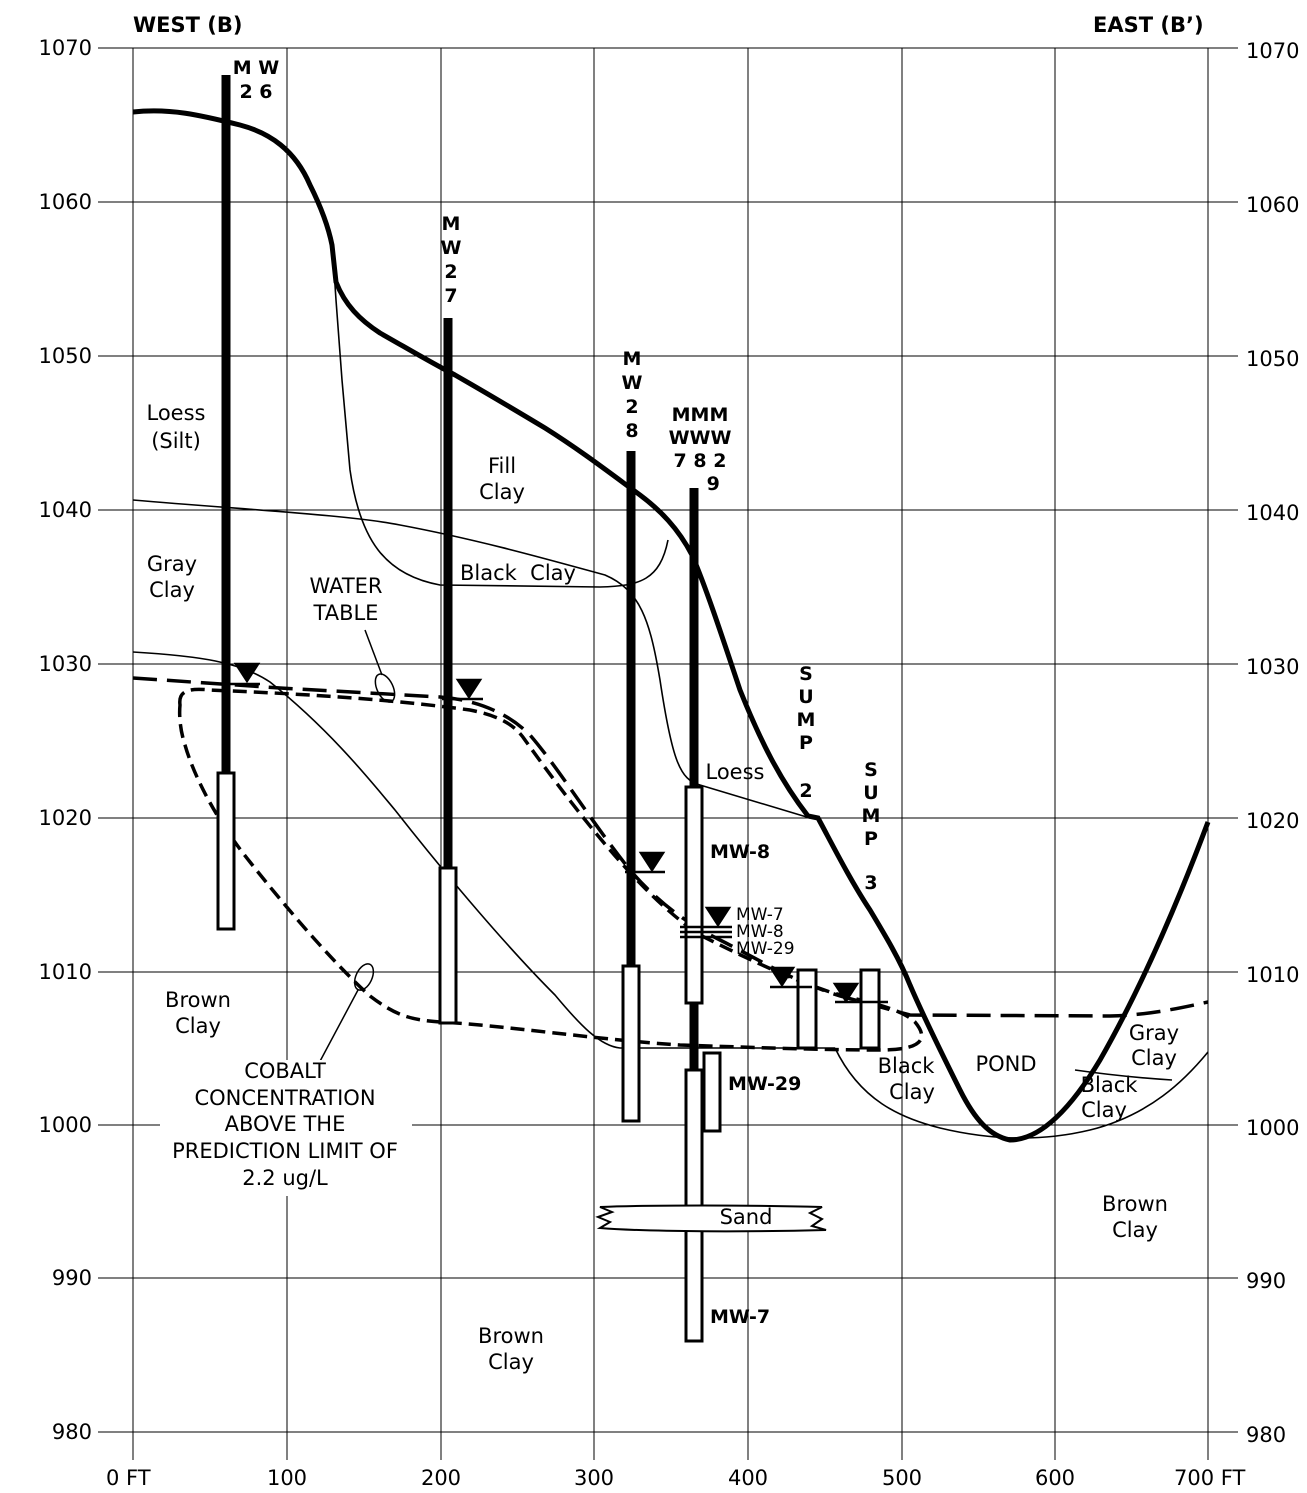  What do you see at coordinates (1135, 1230) in the screenshot?
I see `brown-clay-east-label: Clay` at bounding box center [1135, 1230].